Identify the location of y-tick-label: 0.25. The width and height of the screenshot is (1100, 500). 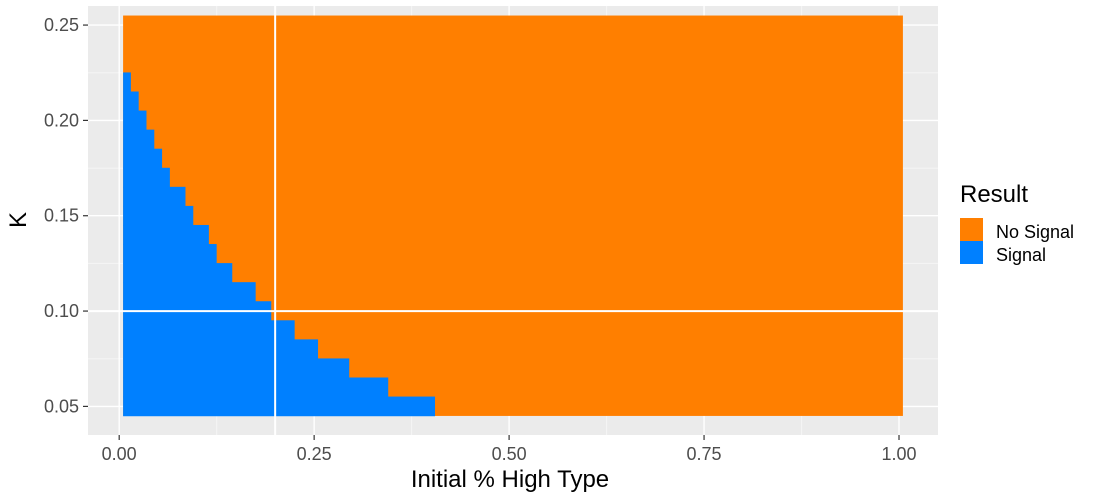
(61, 25).